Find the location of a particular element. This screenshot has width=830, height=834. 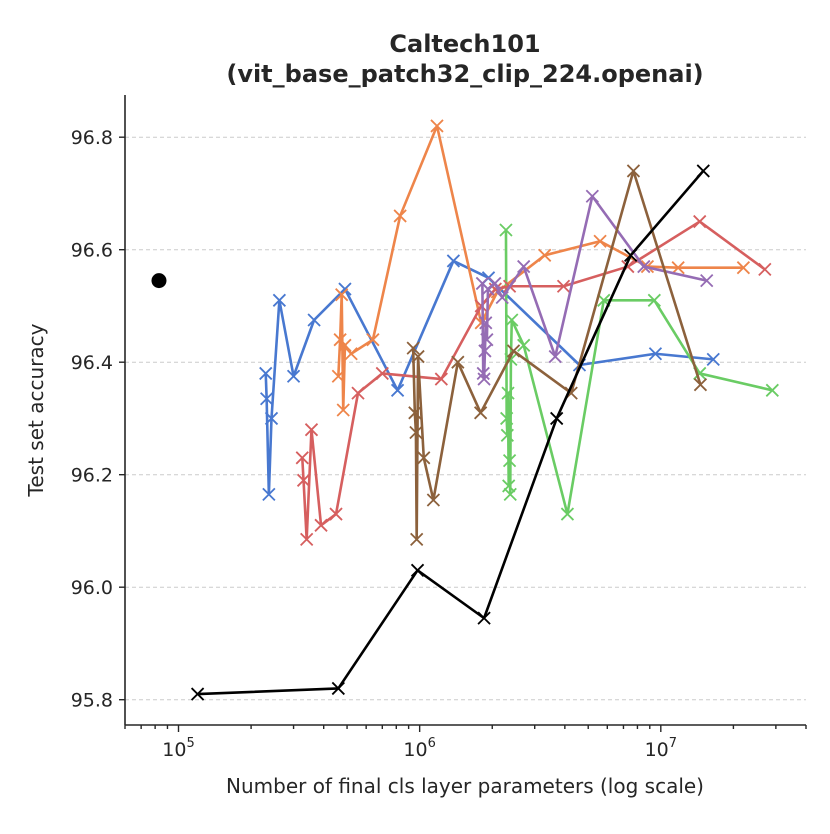

chart-title-line2: (vit_base_patch32_clip_224.openai) is located at coordinates (464, 74).